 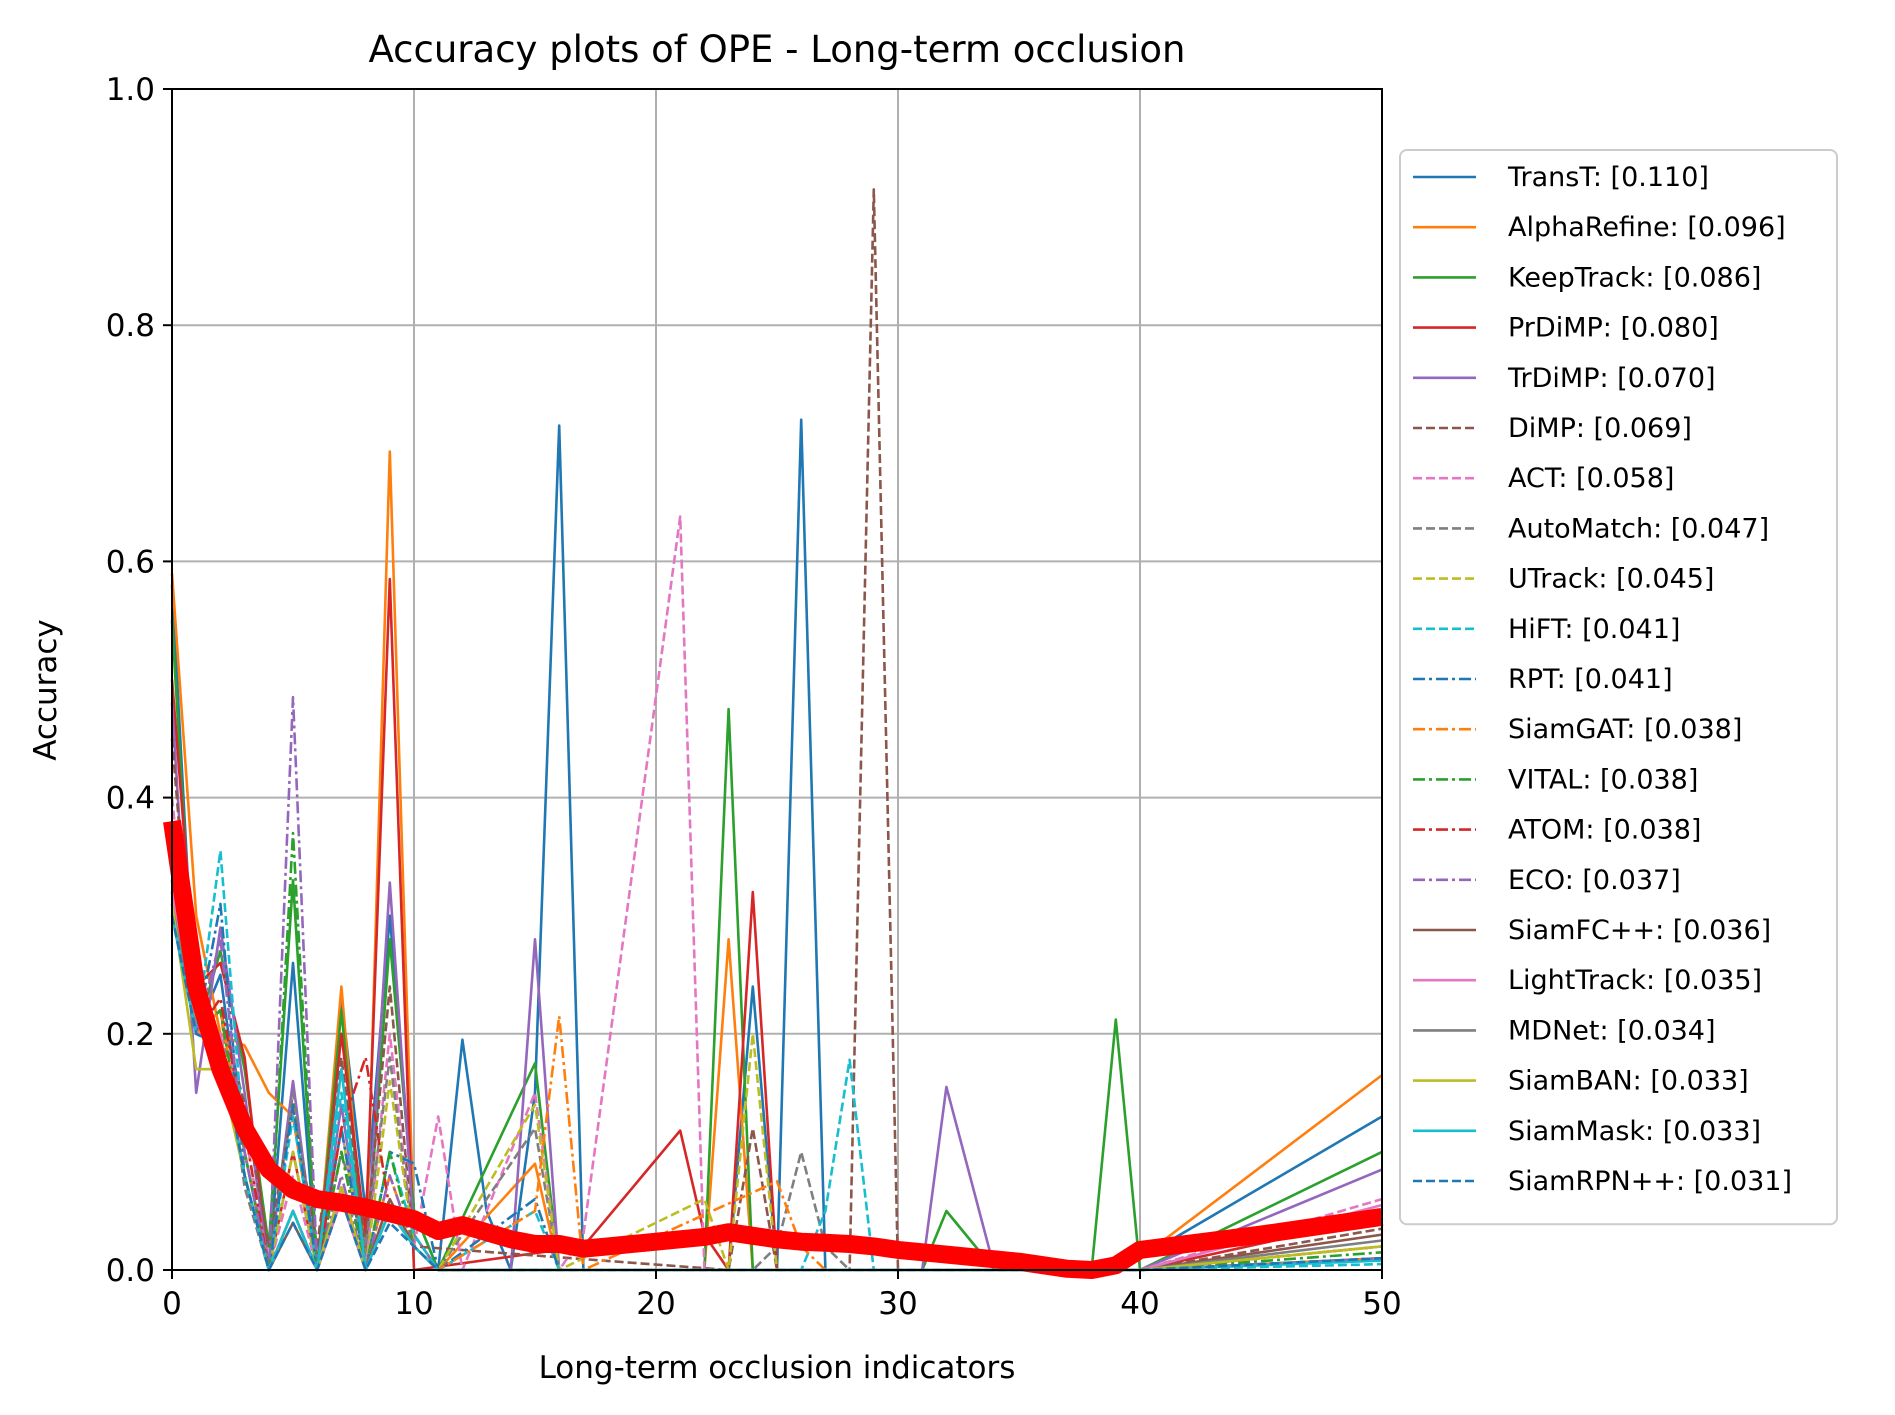 I want to click on y-tick-label: 0.8, so click(x=130, y=326).